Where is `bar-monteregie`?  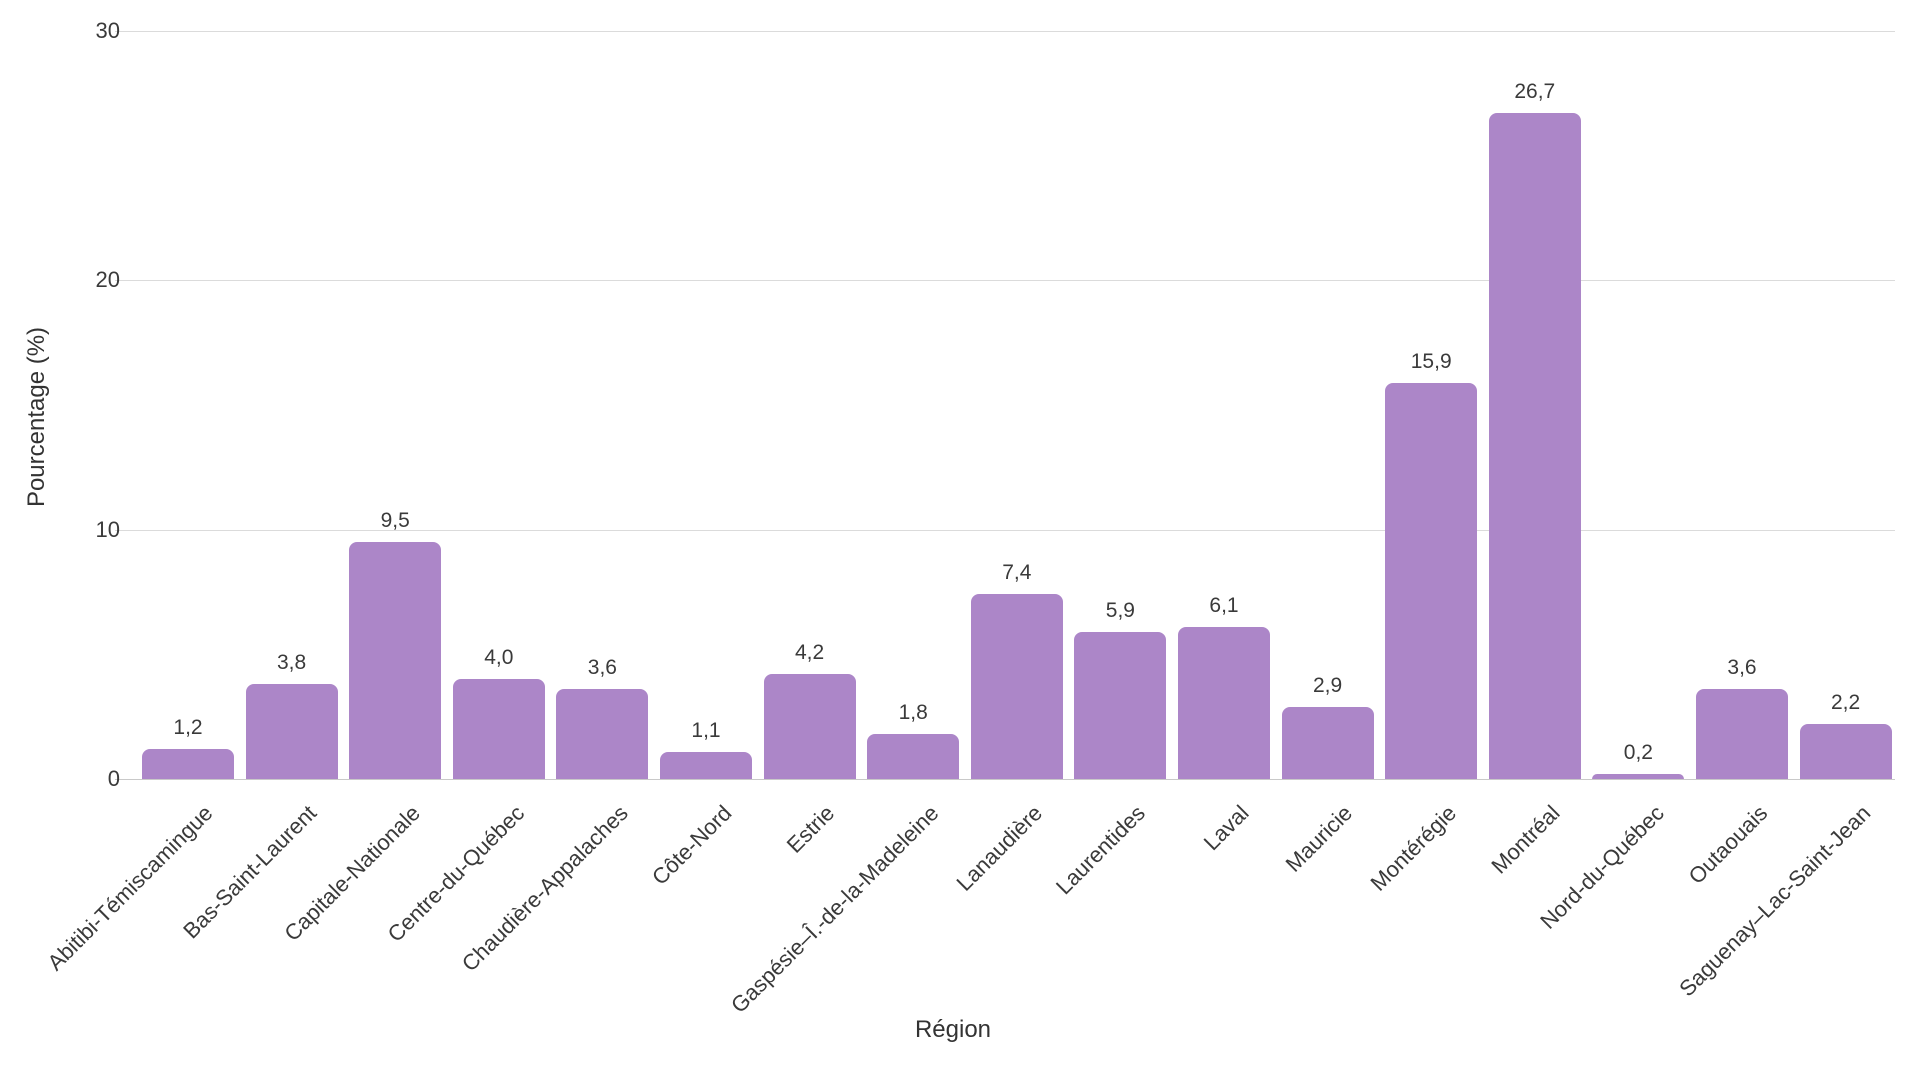
bar-monteregie is located at coordinates (1431, 581).